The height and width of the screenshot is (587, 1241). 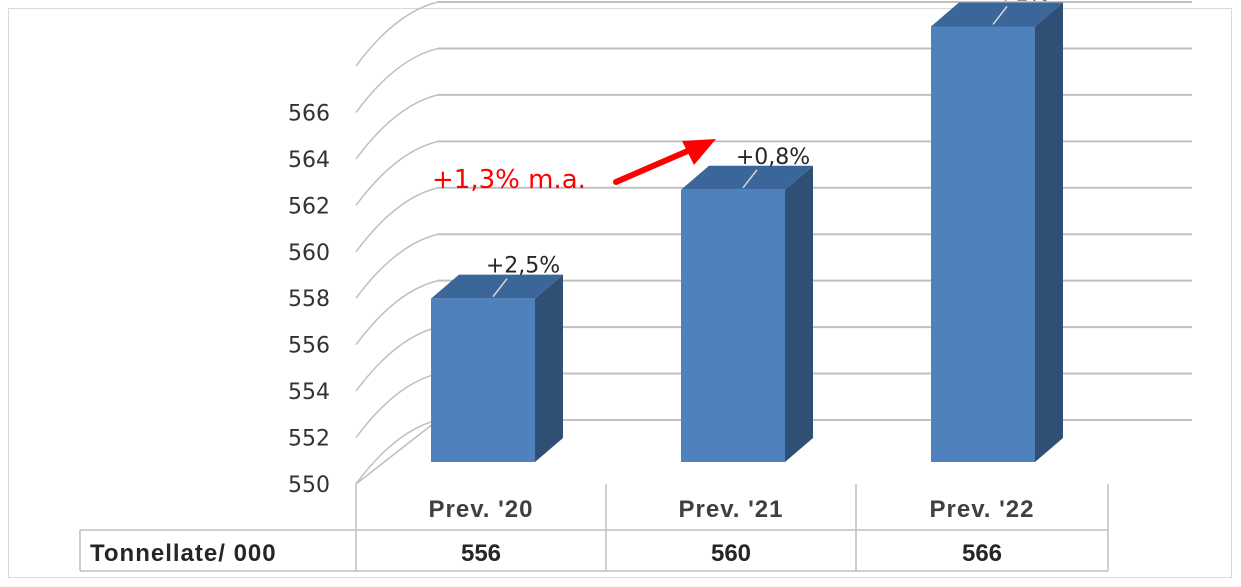 I want to click on y-tick-label: 558, so click(x=309, y=299).